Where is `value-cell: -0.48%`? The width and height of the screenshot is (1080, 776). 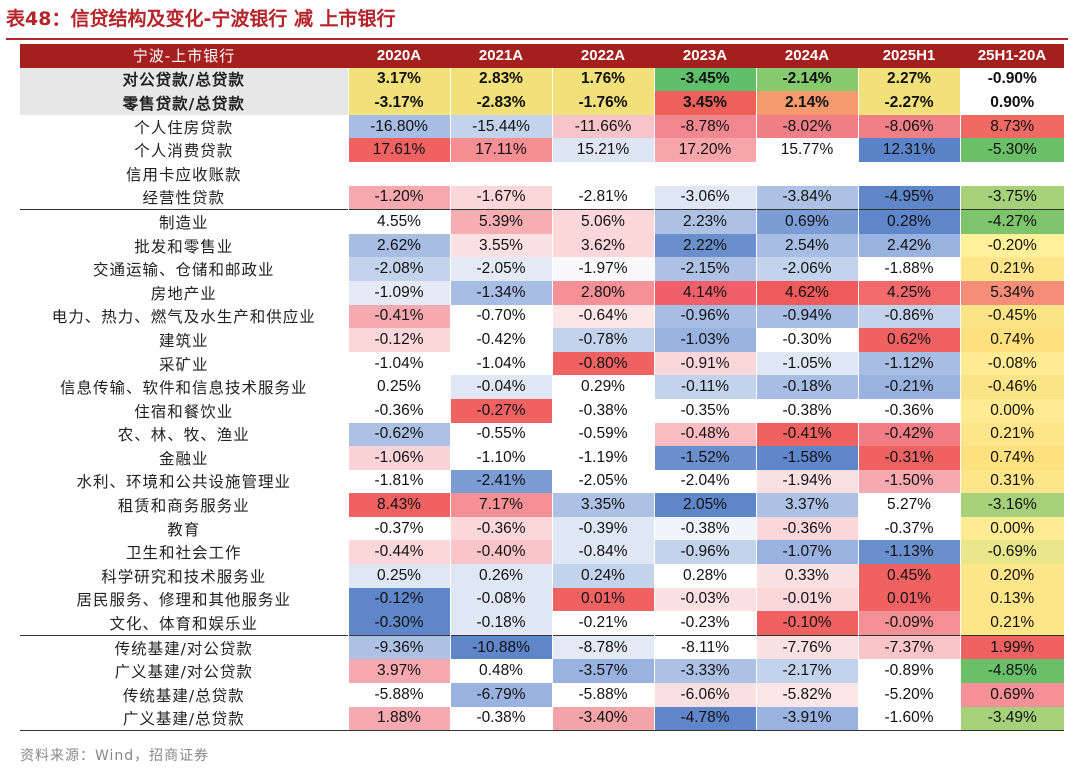 value-cell: -0.48% is located at coordinates (704, 434).